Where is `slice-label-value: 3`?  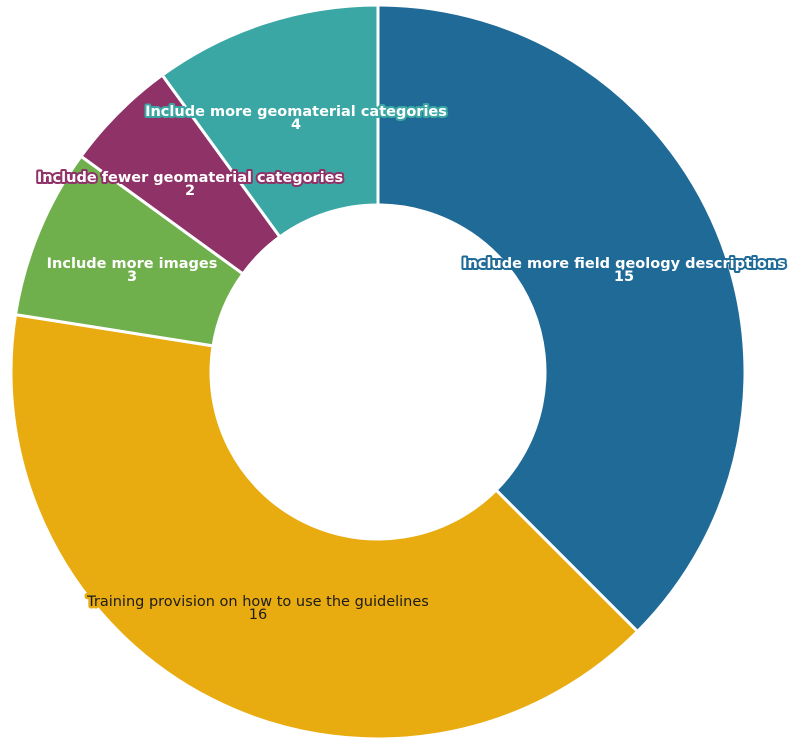
slice-label-value: 3 is located at coordinates (132, 277).